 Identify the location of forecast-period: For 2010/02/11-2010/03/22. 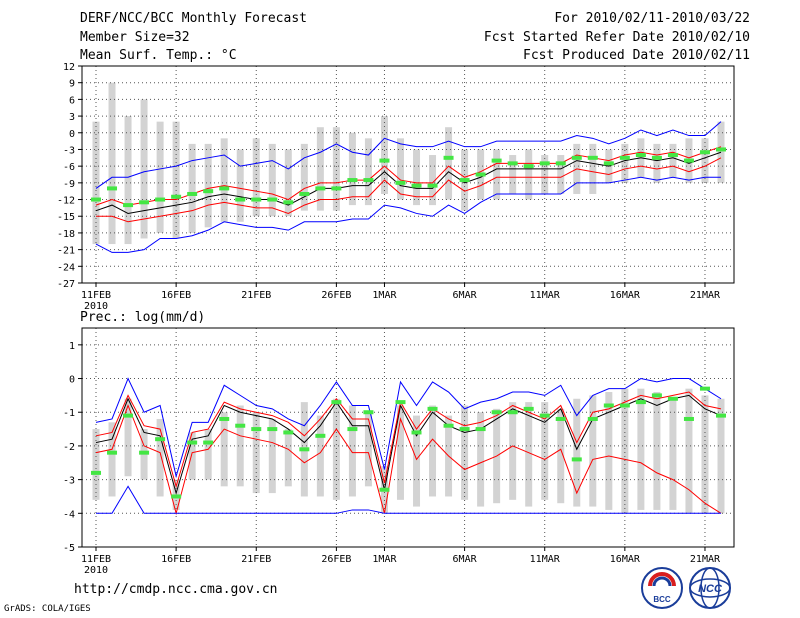
(652, 18).